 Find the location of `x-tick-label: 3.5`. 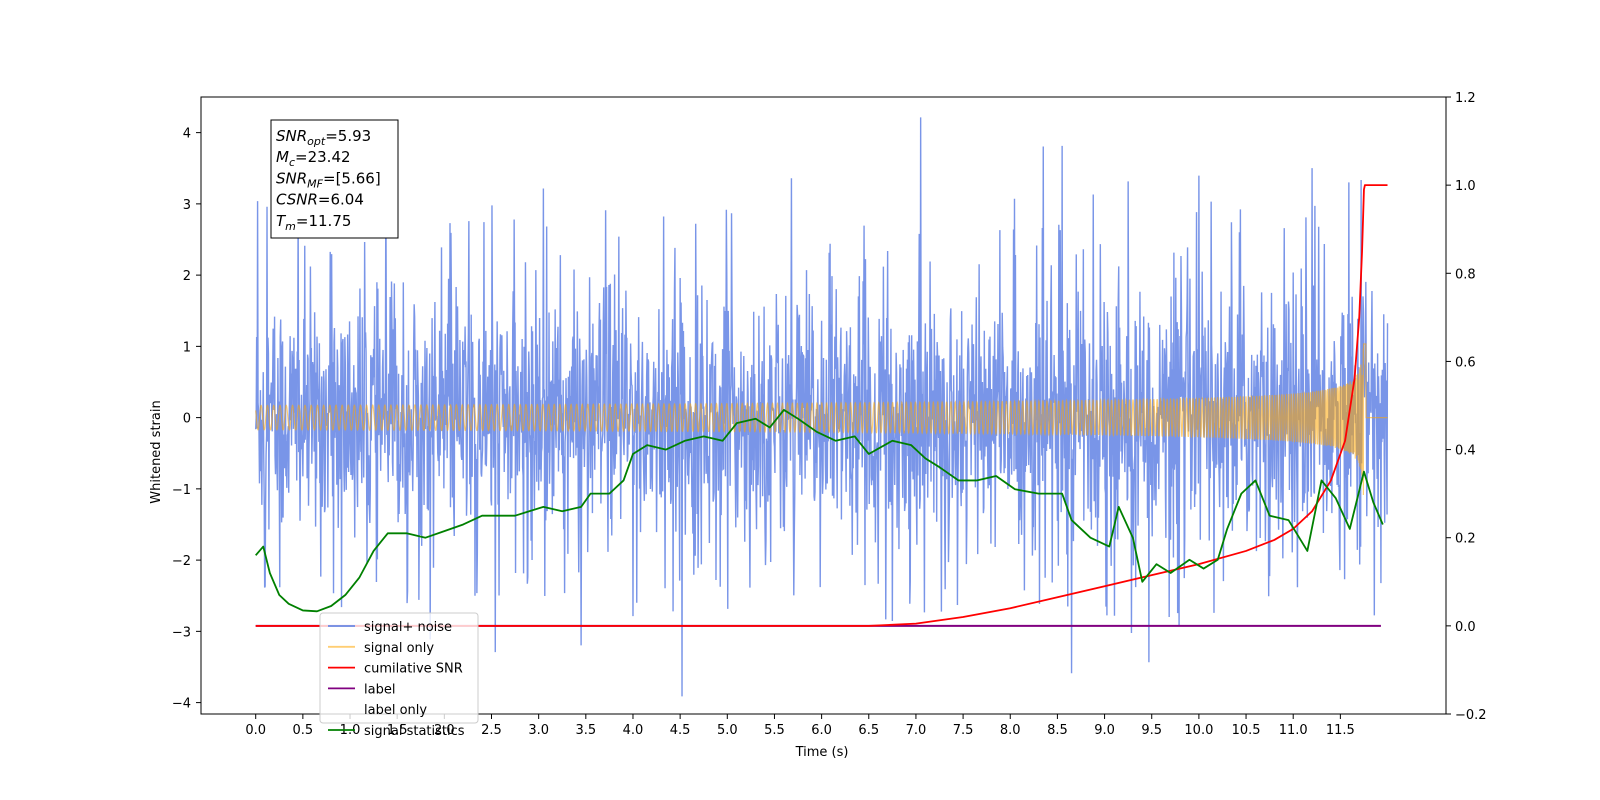

x-tick-label: 3.5 is located at coordinates (585, 730).